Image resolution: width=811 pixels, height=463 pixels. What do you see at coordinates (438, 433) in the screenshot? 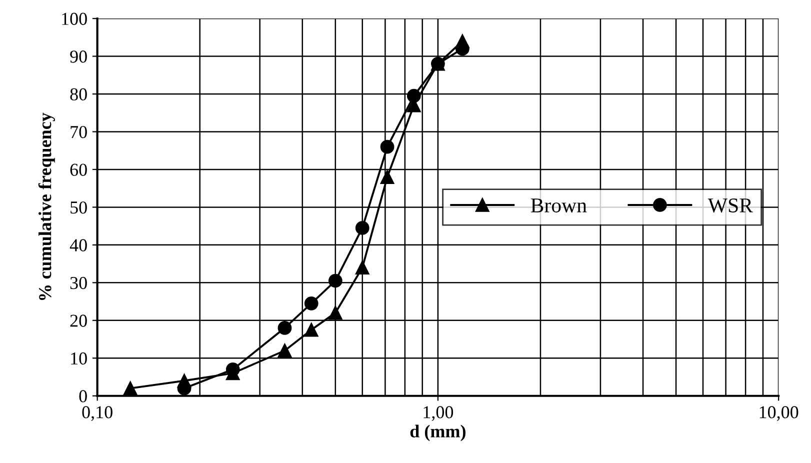
I see `x-axis-title: d (mm)` at bounding box center [438, 433].